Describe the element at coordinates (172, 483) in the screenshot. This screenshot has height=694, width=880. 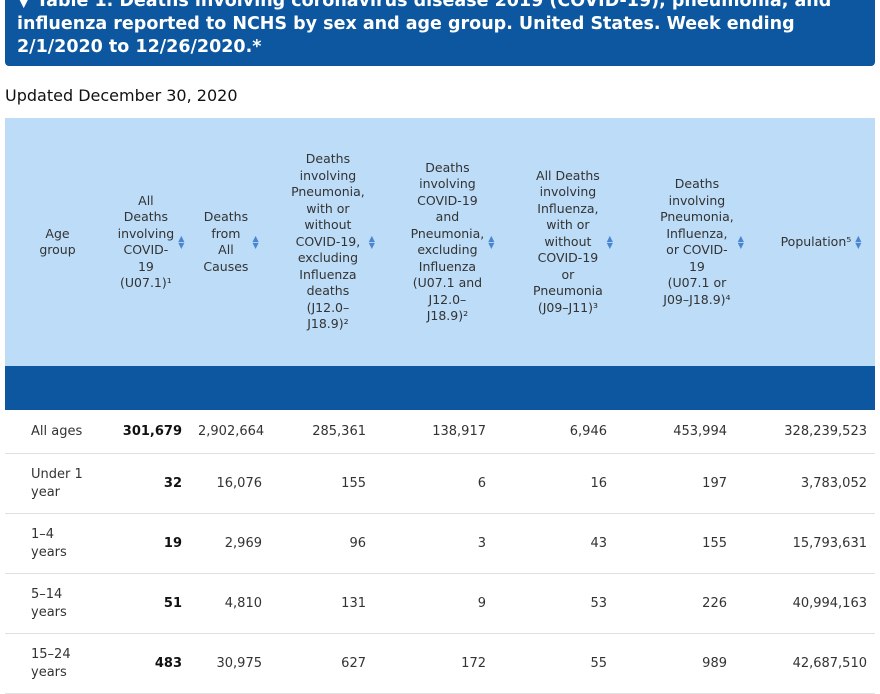
I see `table-cell: 32` at that location.